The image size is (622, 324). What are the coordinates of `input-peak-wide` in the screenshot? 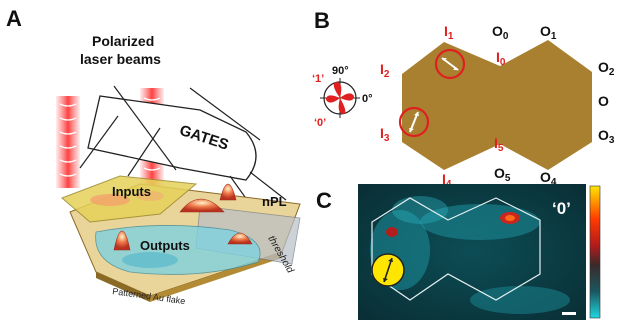 It's located at (202, 205).